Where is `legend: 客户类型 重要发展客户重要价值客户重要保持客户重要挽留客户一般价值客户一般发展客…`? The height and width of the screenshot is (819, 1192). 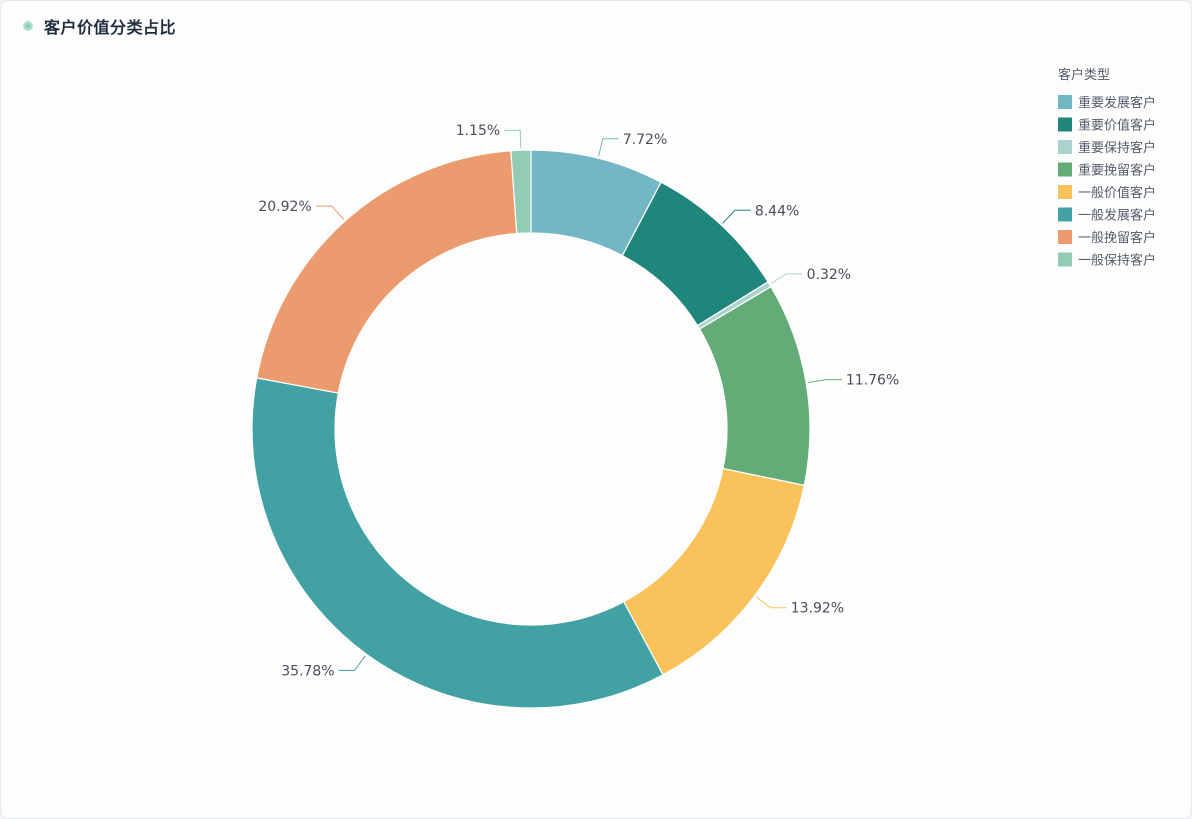
legend: 客户类型 重要发展客户重要价值客户重要保持客户重要挽留客户一般价值客户一般发展客… is located at coordinates (1107, 168).